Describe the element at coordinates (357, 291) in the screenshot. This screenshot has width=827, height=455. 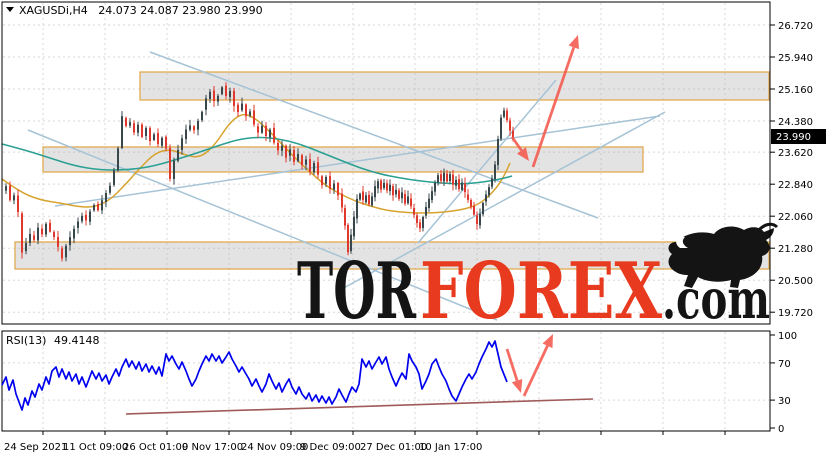
I see `watermark-tor: TOR` at that location.